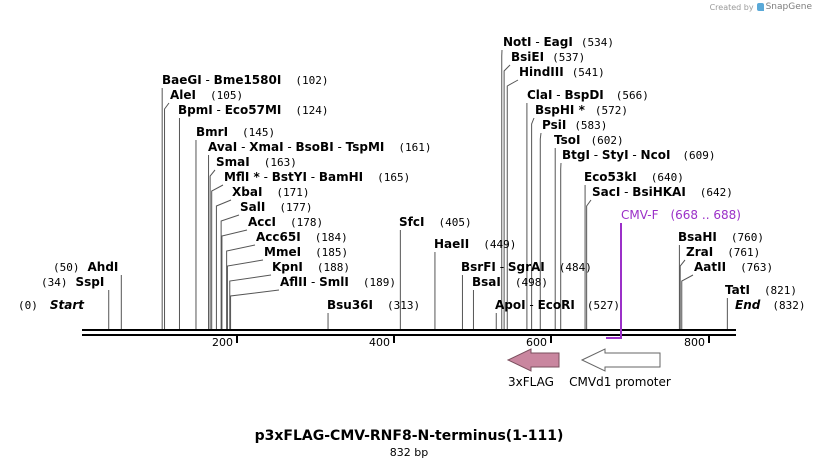  I want to click on site-label-sali: SalI (177), so click(276, 207).